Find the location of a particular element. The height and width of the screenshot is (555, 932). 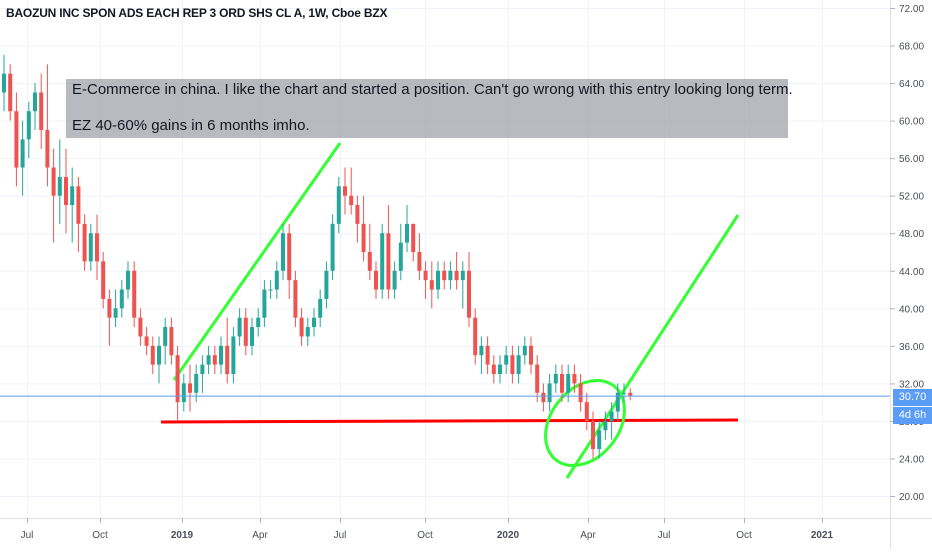

y-tick-label: 48.00 is located at coordinates (911, 234).